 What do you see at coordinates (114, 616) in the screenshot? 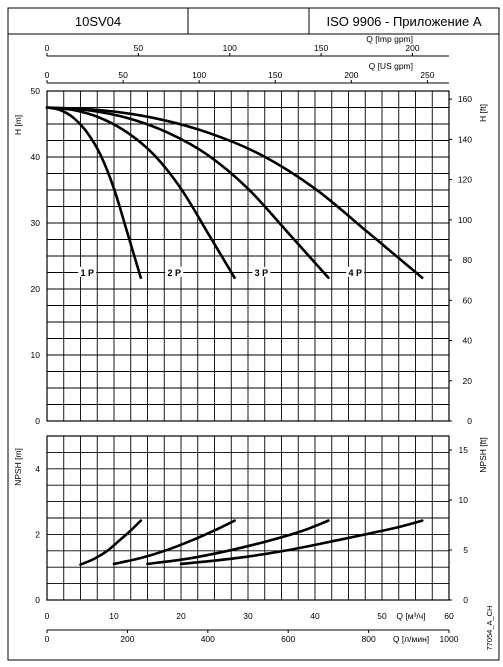
I see `bottom-tick-label: 10` at bounding box center [114, 616].